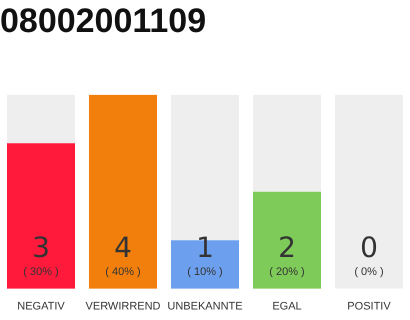 The width and height of the screenshot is (410, 320). I want to click on chart-title: 08002001109, so click(103, 21).